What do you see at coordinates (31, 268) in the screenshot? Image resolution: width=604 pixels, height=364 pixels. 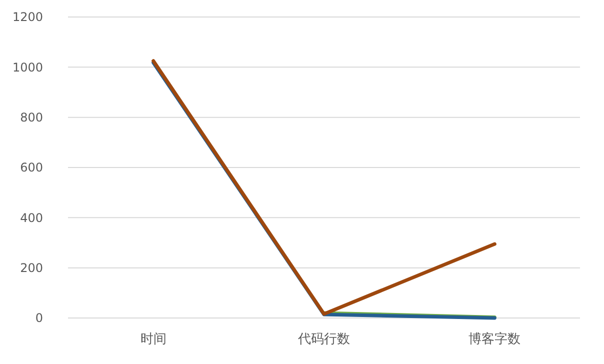 I see `y-tick-label: 200` at bounding box center [31, 268].